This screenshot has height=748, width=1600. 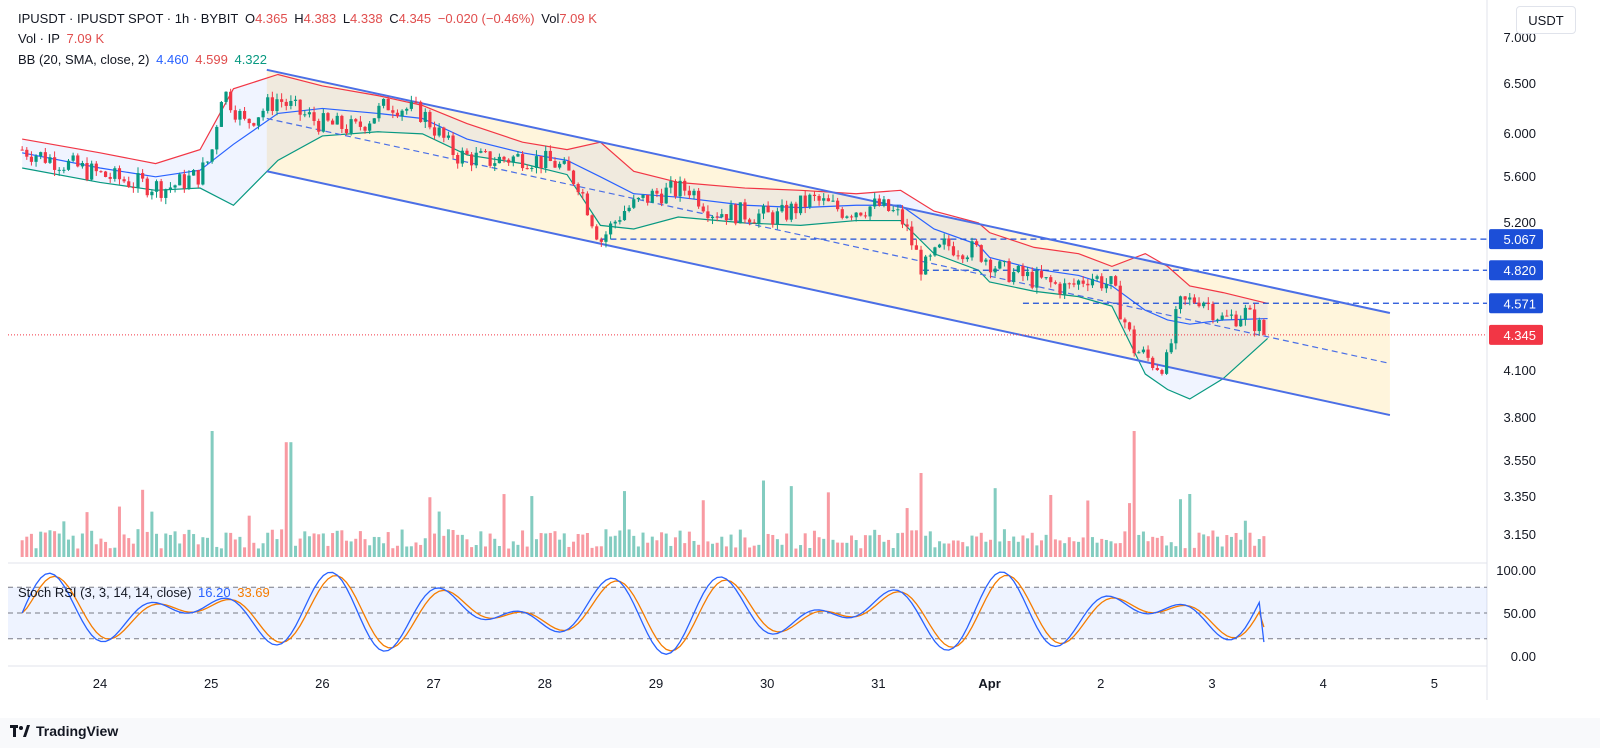 What do you see at coordinates (77, 731) in the screenshot?
I see `brand-name: TradingView` at bounding box center [77, 731].